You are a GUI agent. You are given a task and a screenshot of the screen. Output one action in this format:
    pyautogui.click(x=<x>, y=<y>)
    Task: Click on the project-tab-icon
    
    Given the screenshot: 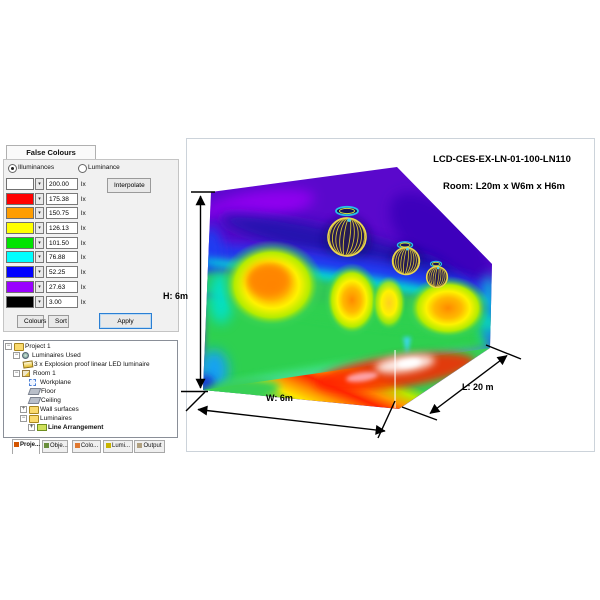 What is the action you would take?
    pyautogui.click(x=16, y=444)
    